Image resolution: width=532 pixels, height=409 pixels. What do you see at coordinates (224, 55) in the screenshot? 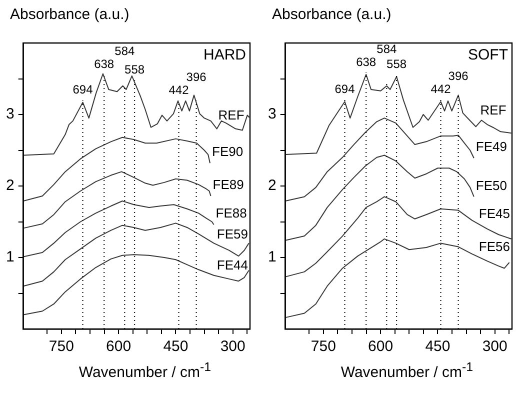
I see `chart-title: HARD` at bounding box center [224, 55].